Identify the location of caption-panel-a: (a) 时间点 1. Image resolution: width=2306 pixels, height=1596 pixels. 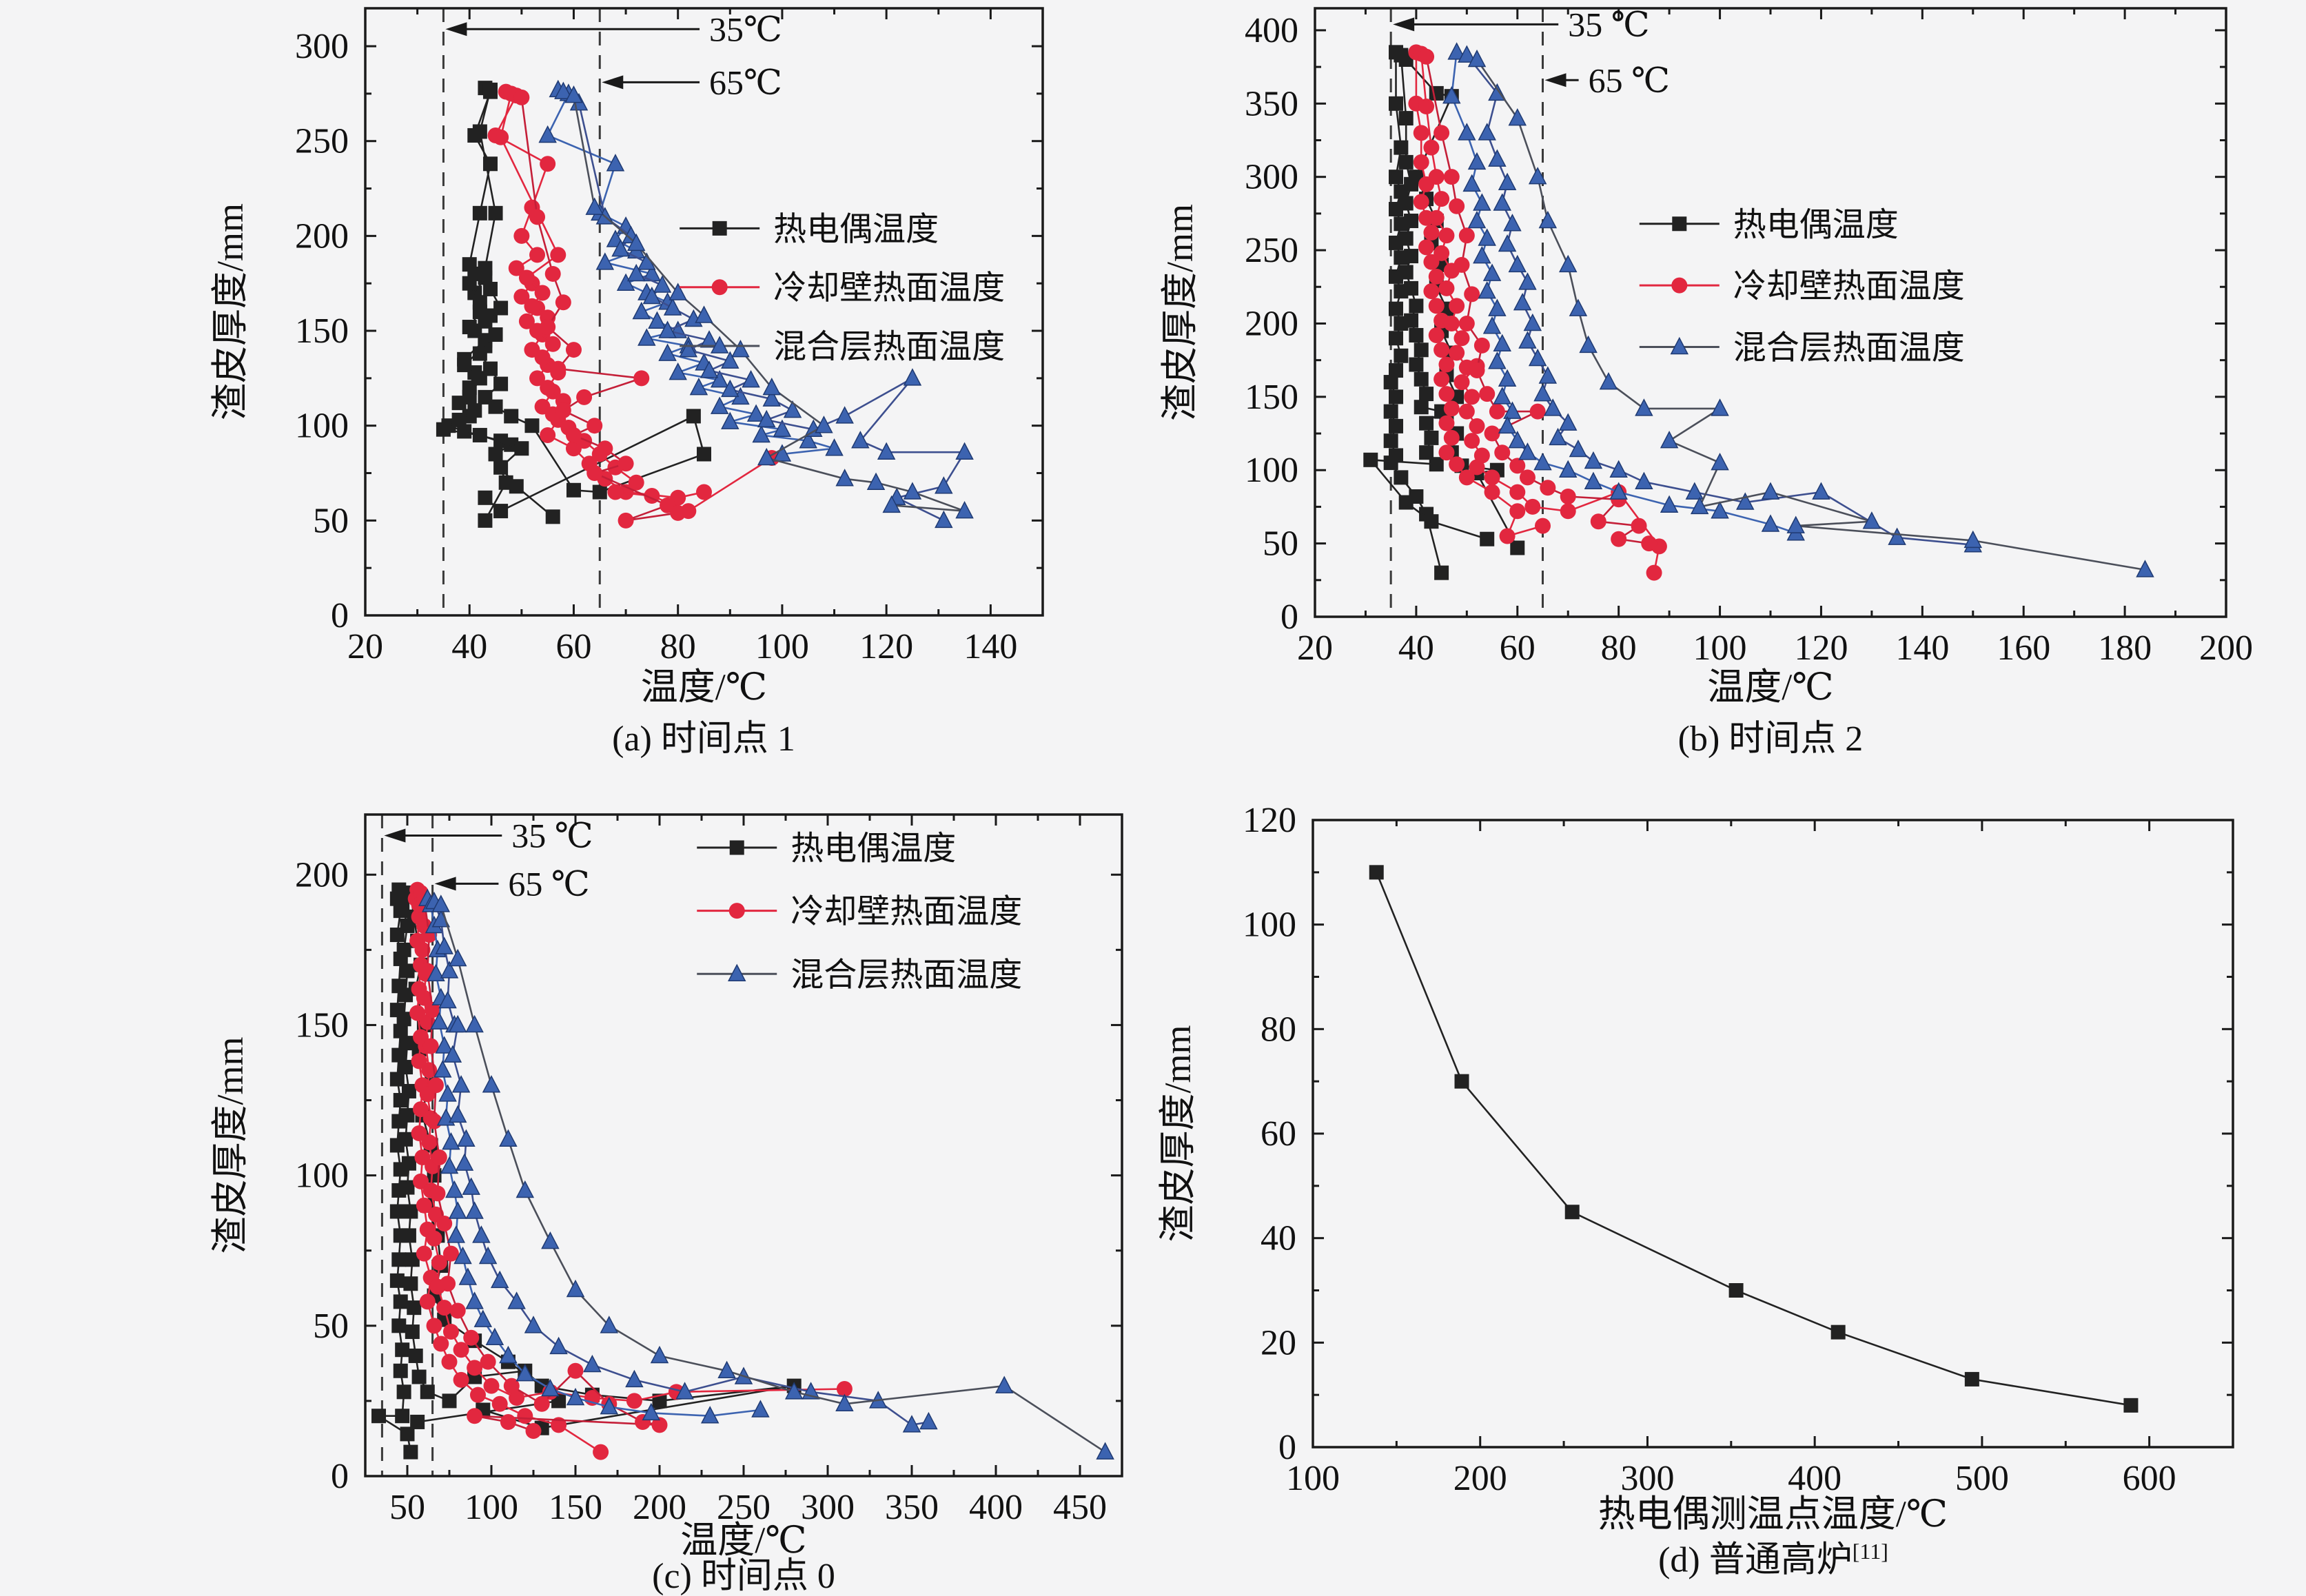
(703, 739).